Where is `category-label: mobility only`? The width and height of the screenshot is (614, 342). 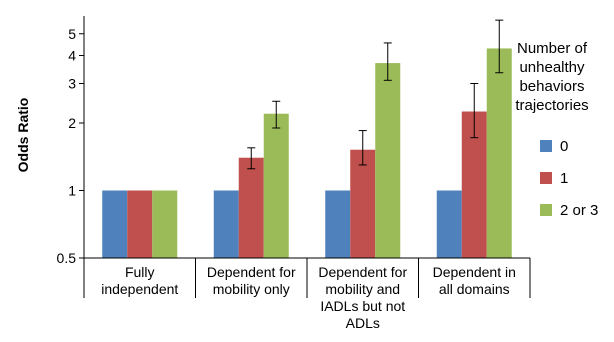 category-label: mobility only is located at coordinates (251, 289).